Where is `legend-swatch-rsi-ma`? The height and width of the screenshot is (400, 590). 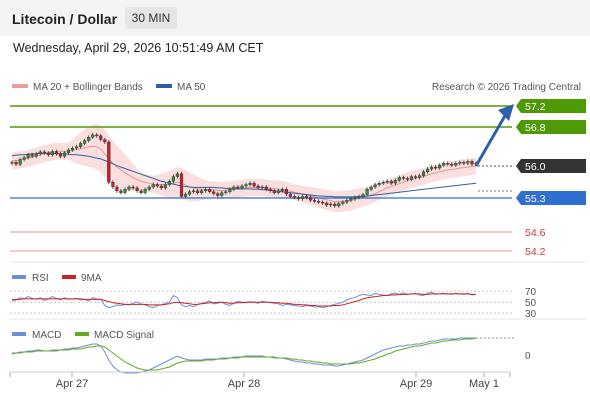
legend-swatch-rsi-ma is located at coordinates (69, 277).